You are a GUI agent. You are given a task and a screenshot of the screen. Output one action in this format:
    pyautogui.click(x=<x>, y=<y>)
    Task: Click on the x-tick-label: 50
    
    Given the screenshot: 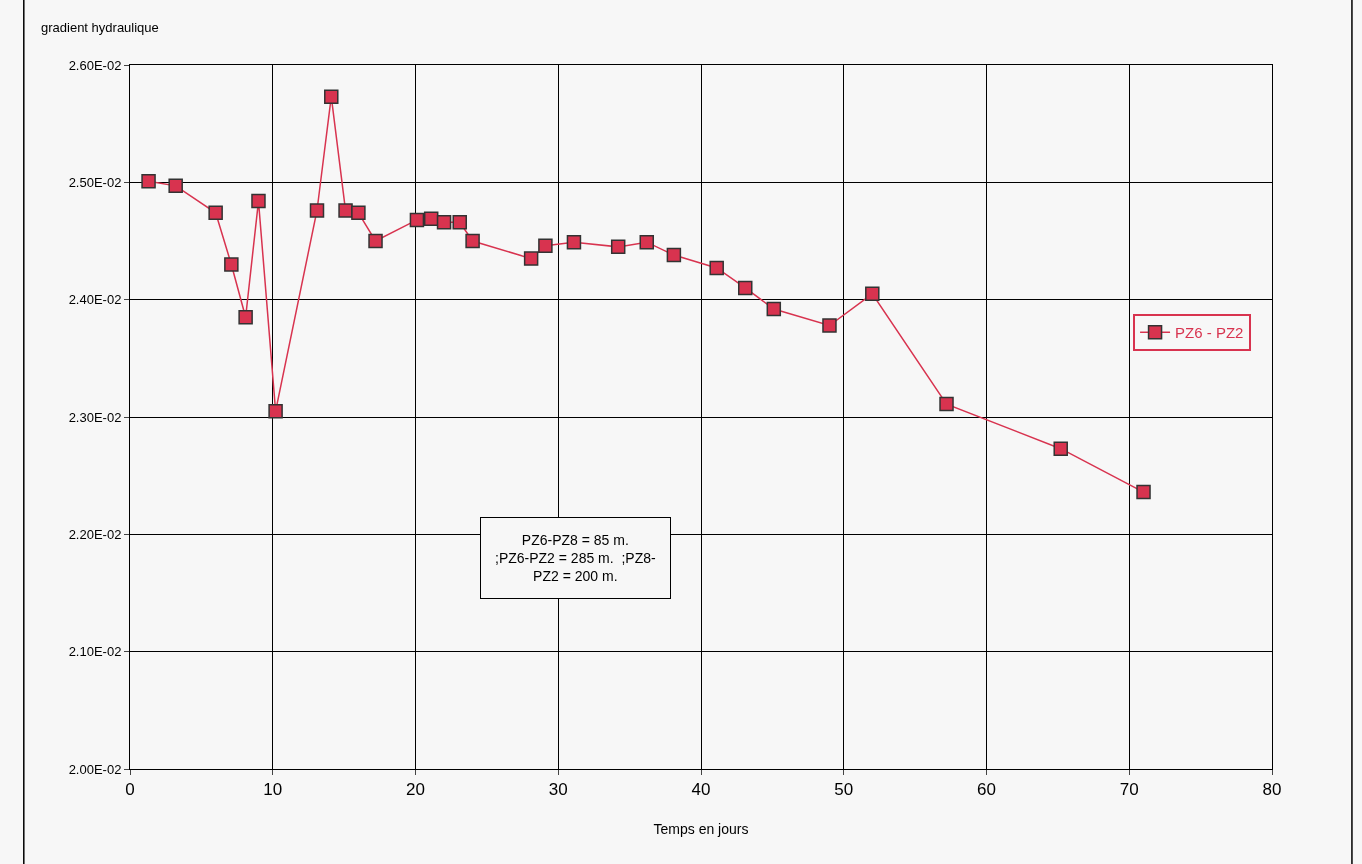 What is the action you would take?
    pyautogui.click(x=844, y=790)
    